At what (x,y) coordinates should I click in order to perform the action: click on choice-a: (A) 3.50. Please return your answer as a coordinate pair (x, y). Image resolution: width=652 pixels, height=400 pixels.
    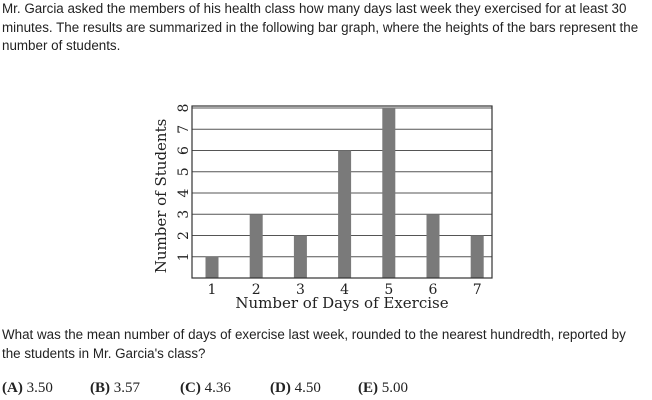
    Looking at the image, I should click on (46, 388).